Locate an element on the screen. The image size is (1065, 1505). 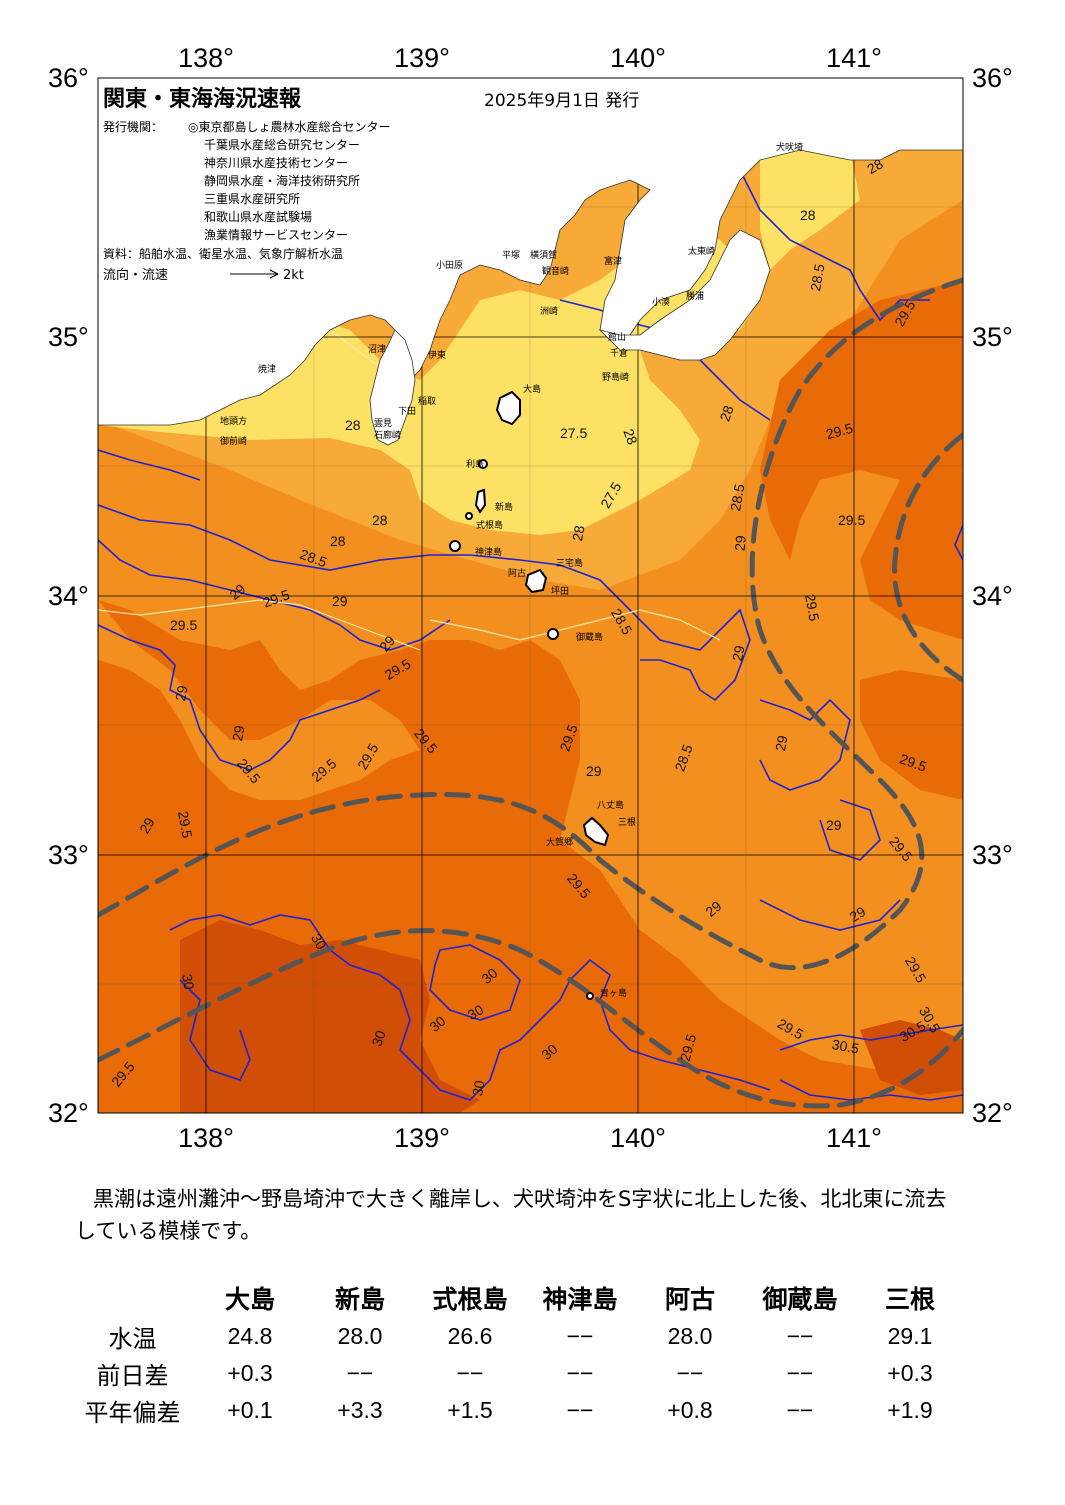
place-label: 焼津 is located at coordinates (267, 369).